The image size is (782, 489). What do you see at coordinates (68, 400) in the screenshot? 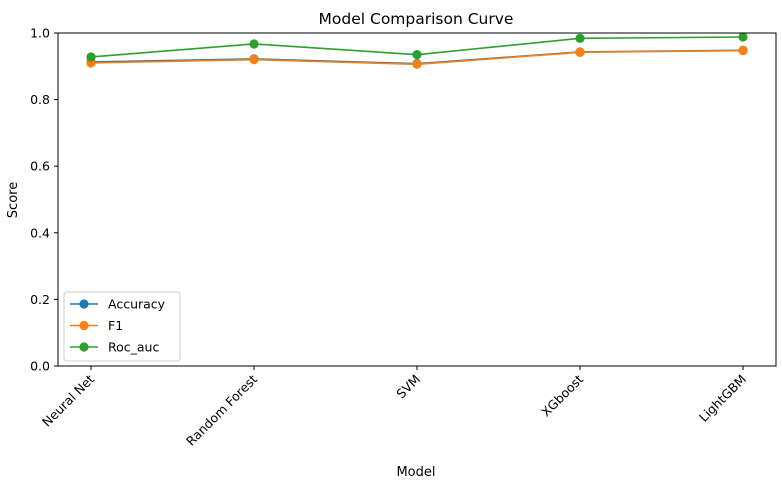
I see `x-tick-label: Neural Net` at bounding box center [68, 400].